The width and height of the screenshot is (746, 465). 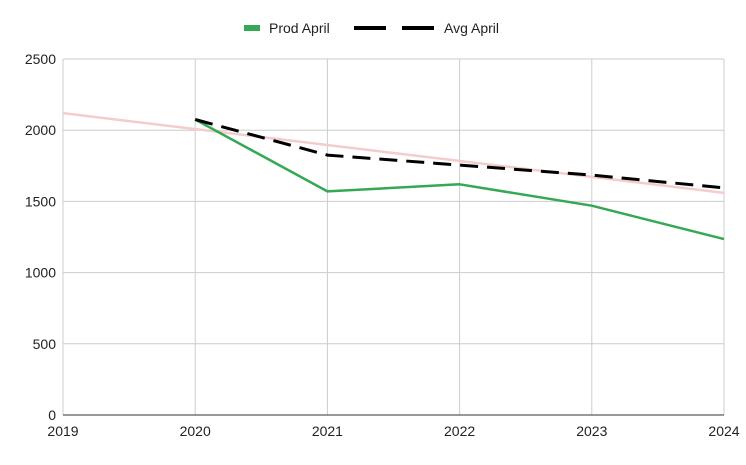 I want to click on y-tick-label: 2500, so click(x=40, y=59).